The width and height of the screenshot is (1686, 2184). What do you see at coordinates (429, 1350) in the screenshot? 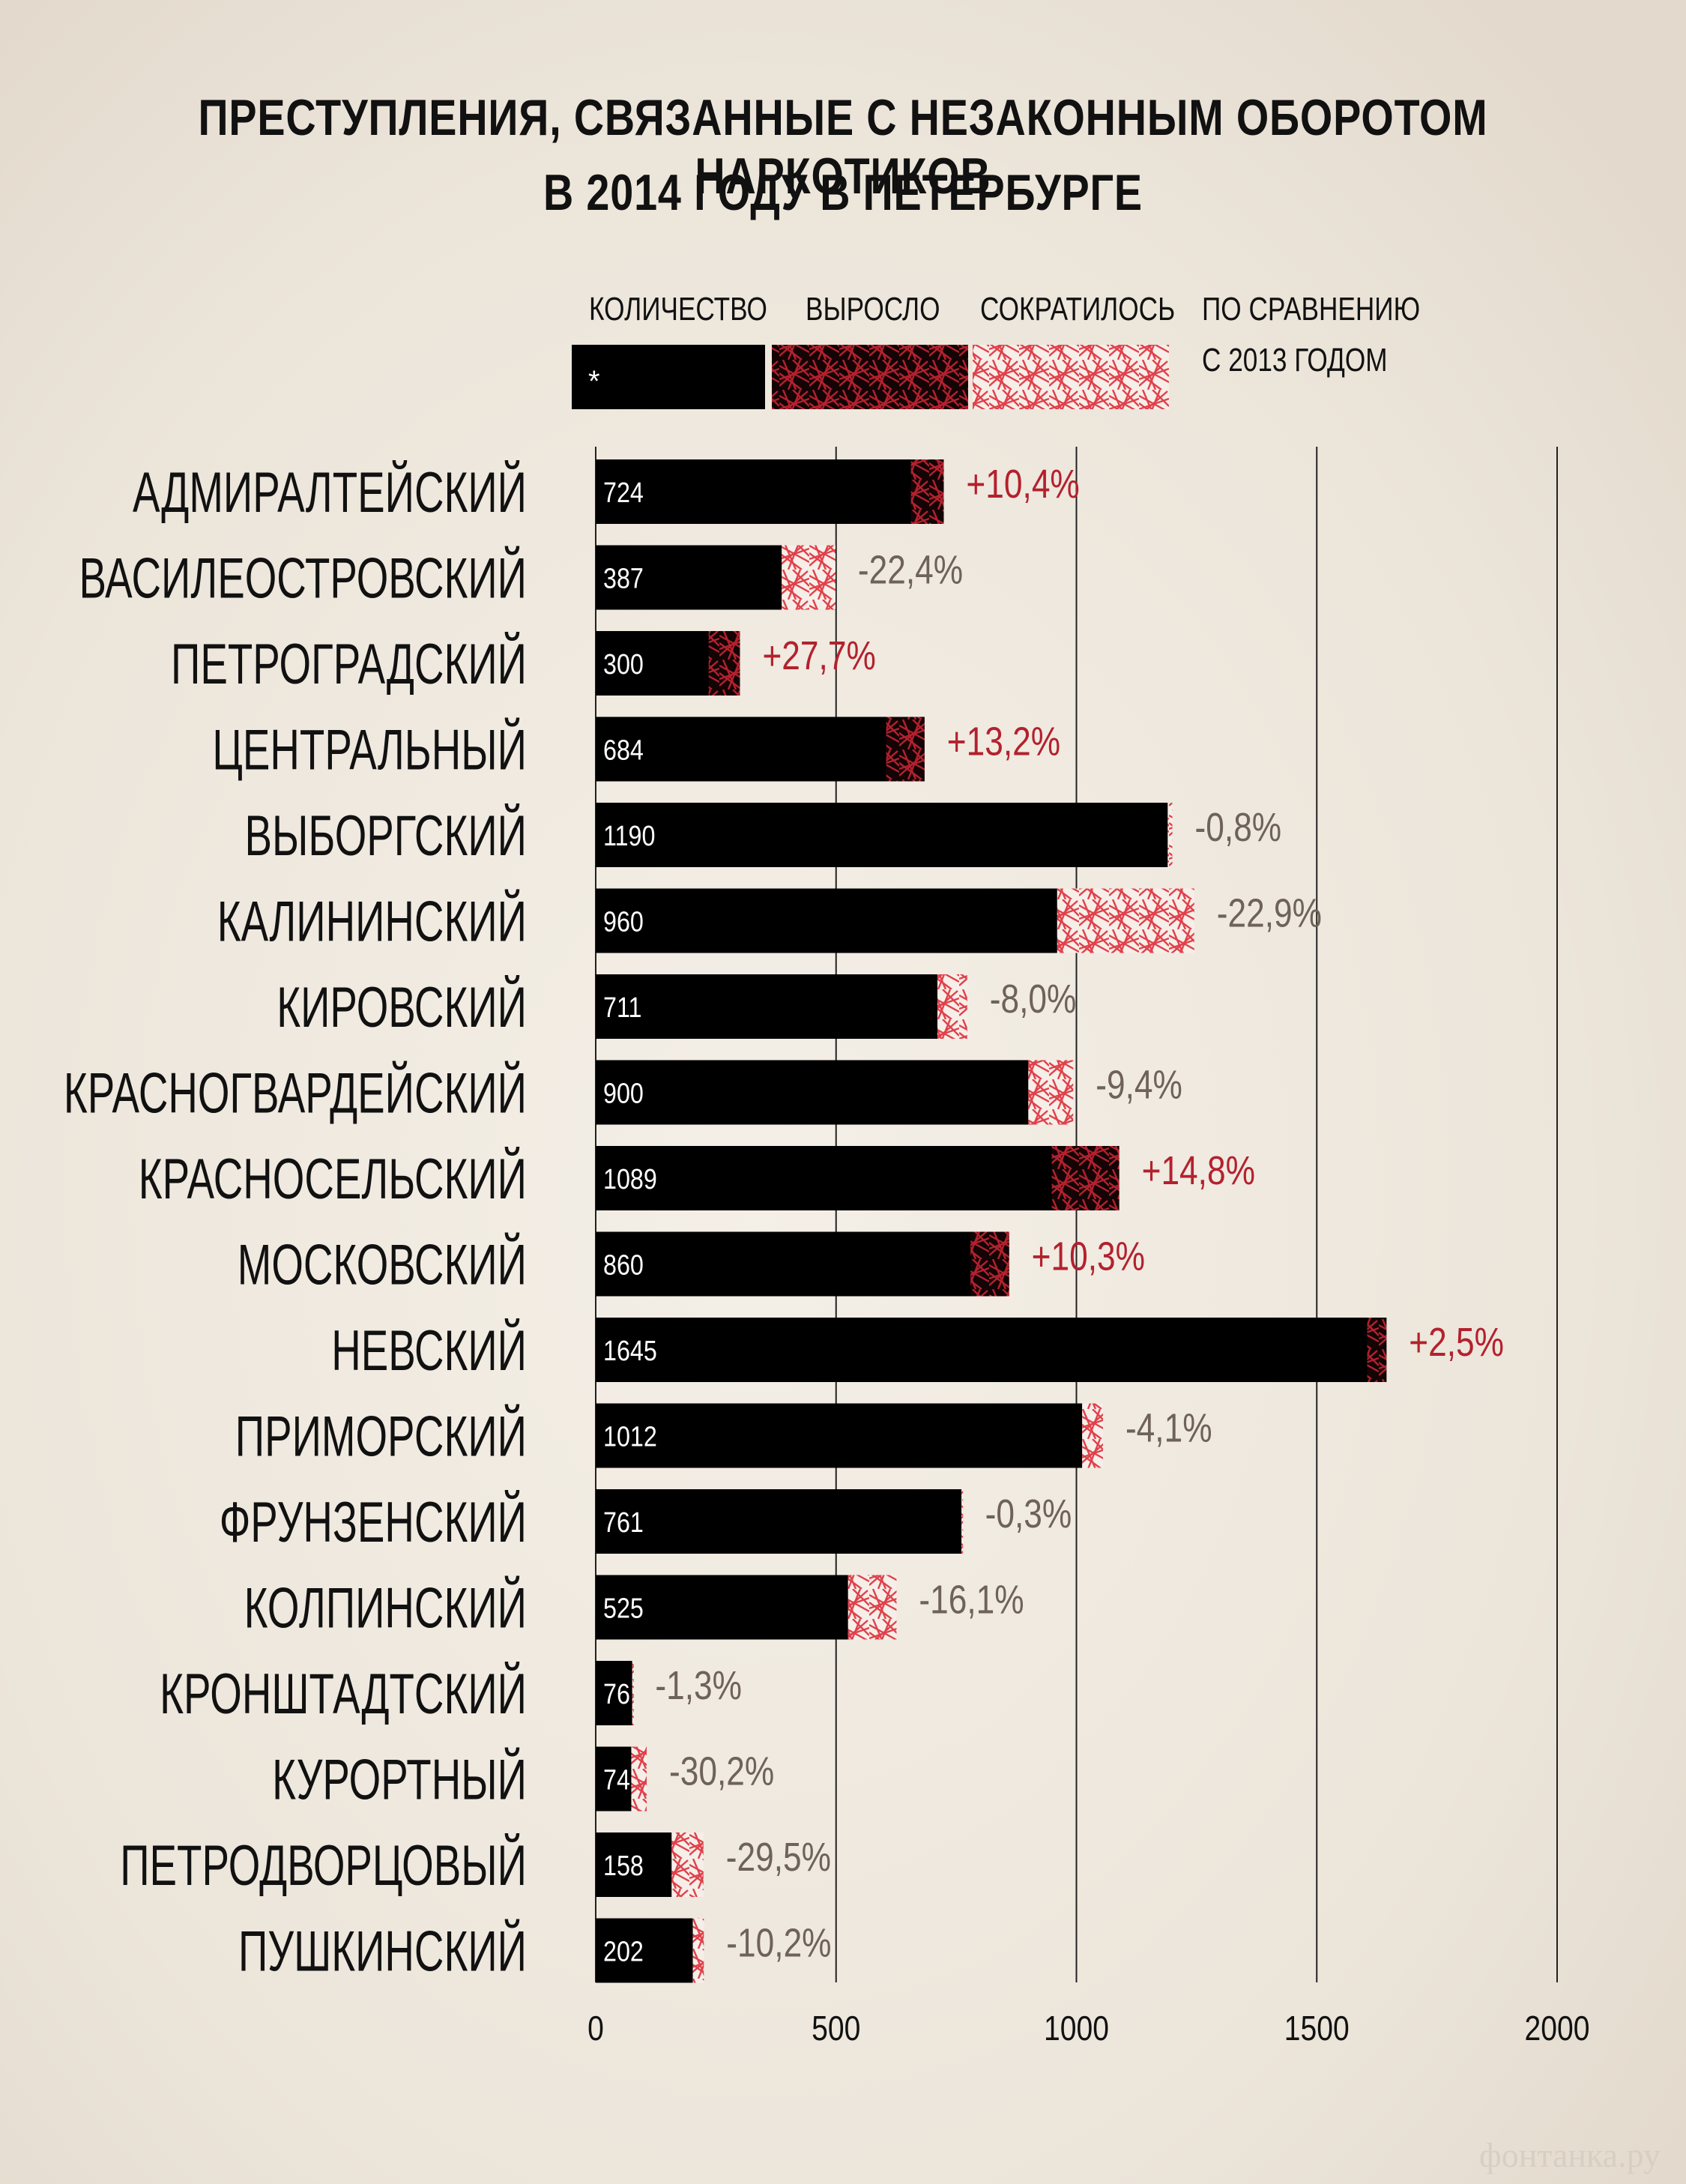
I see `category-label-10: НЕВСКИЙ` at bounding box center [429, 1350].